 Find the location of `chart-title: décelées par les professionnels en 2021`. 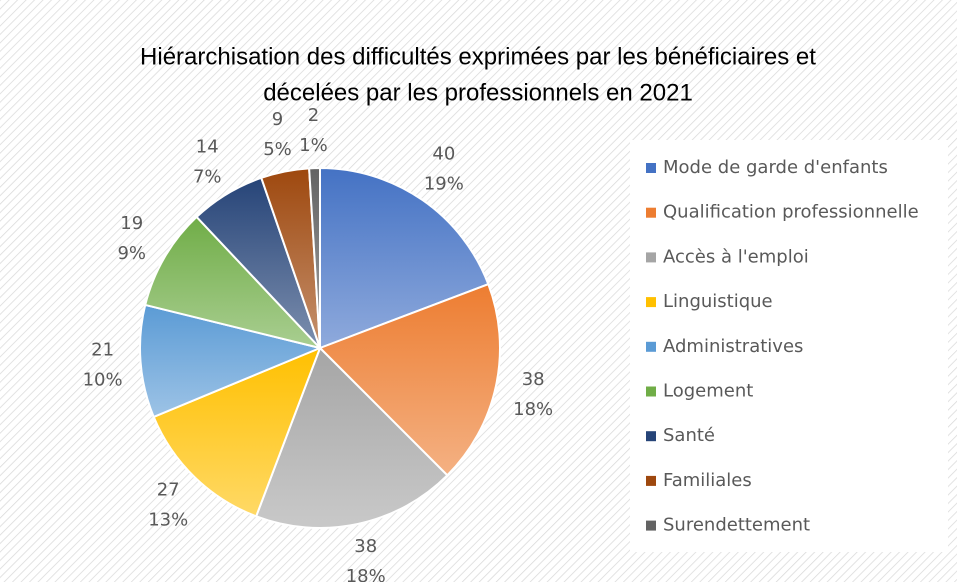

chart-title: décelées par les professionnels en 2021 is located at coordinates (478, 92).